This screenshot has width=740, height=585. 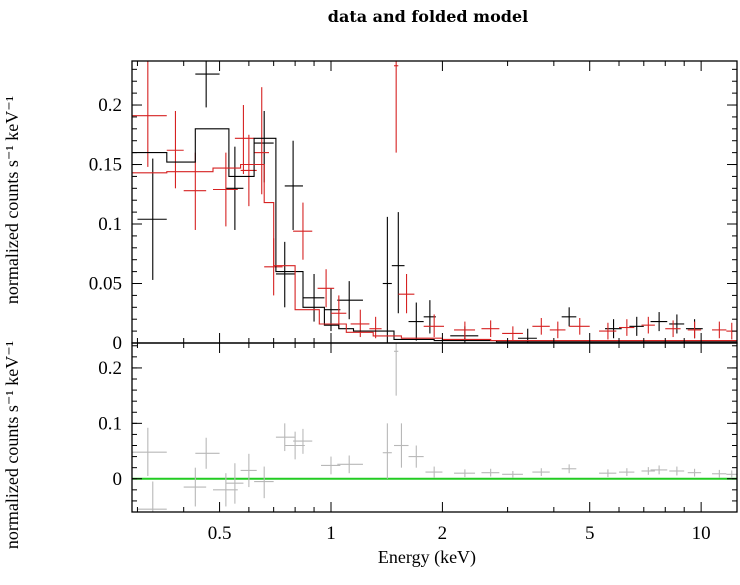 I want to click on x-tick-label: 0.5, so click(x=220, y=533).